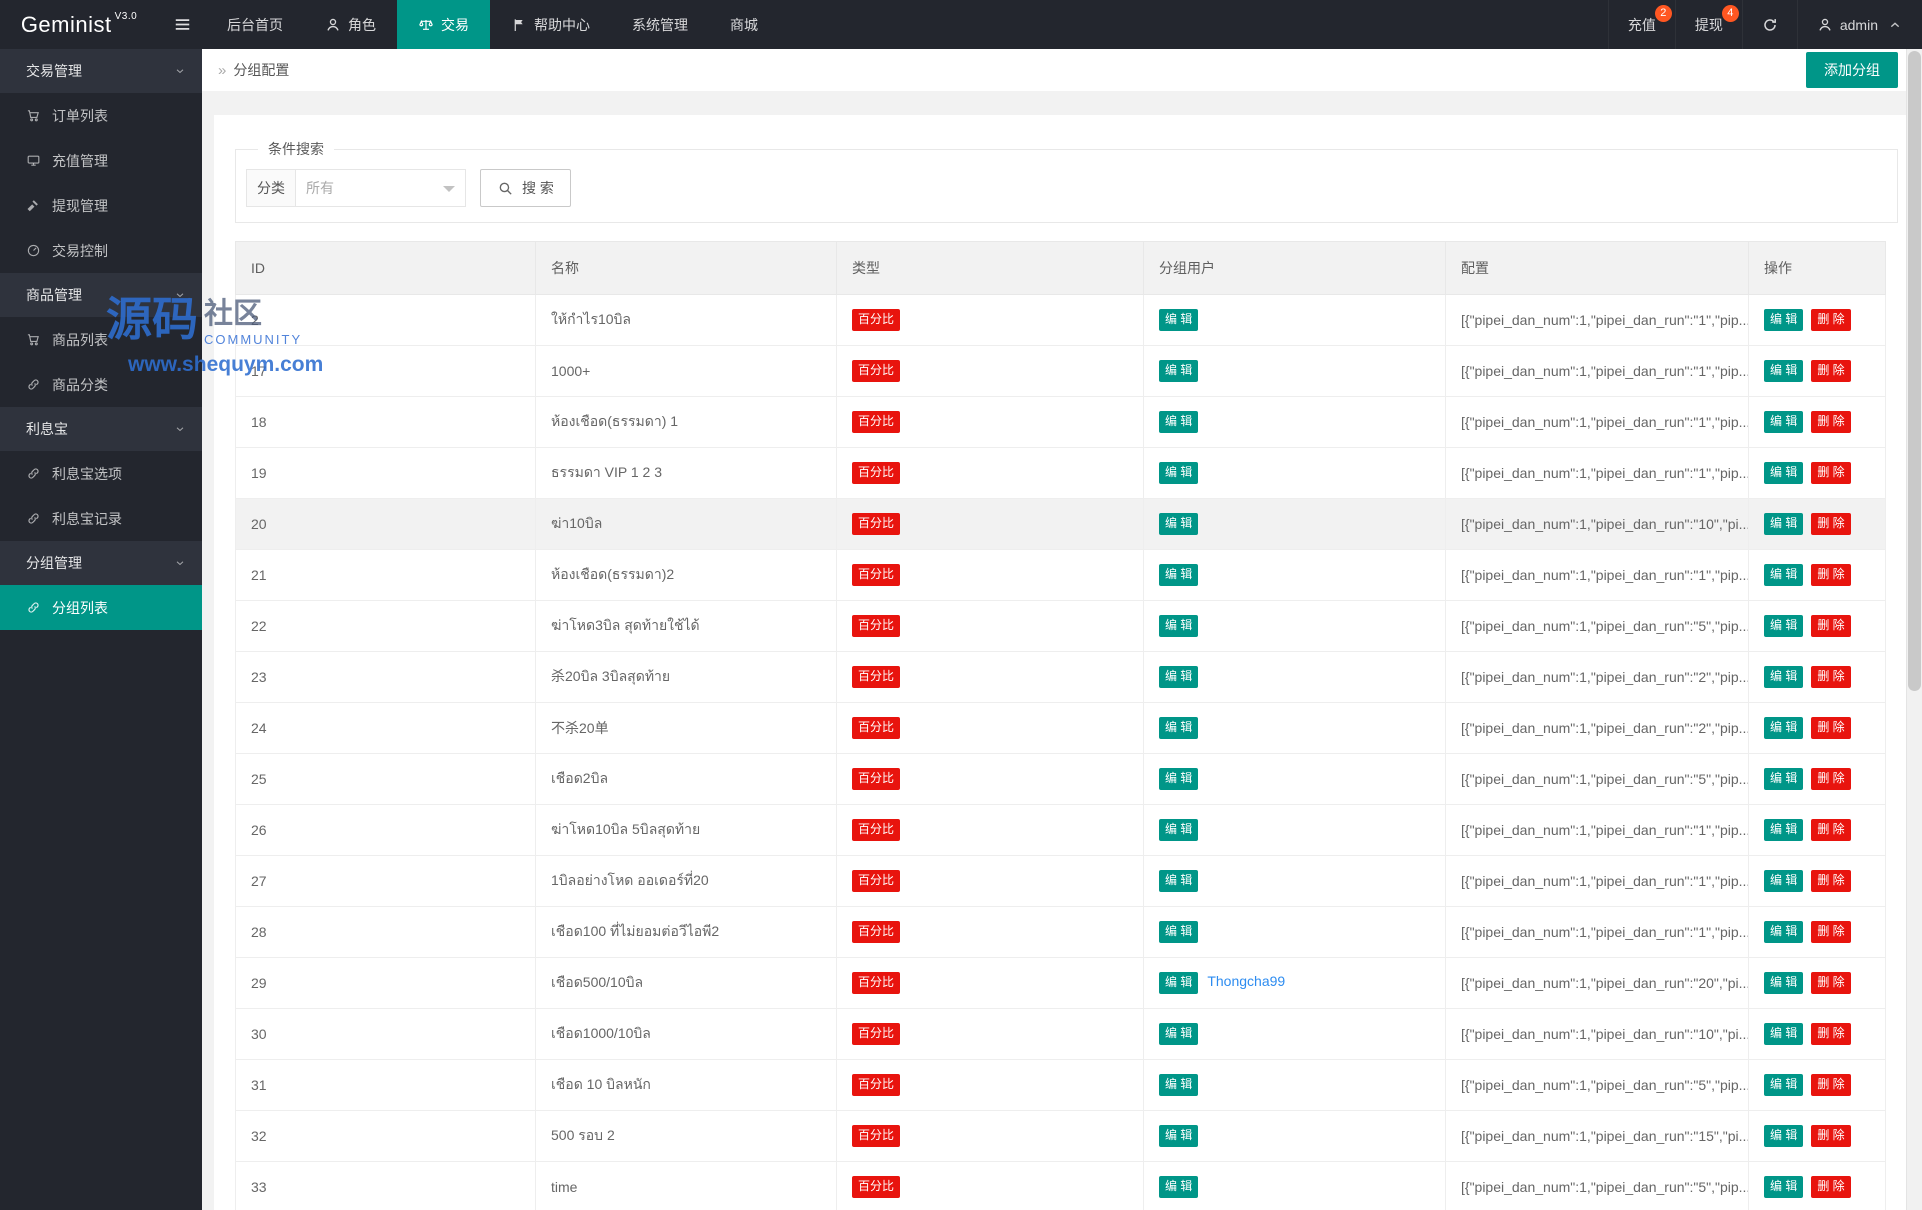  Describe the element at coordinates (101, 115) in the screenshot. I see `sidebar-item-order-list: 订单列表` at that location.